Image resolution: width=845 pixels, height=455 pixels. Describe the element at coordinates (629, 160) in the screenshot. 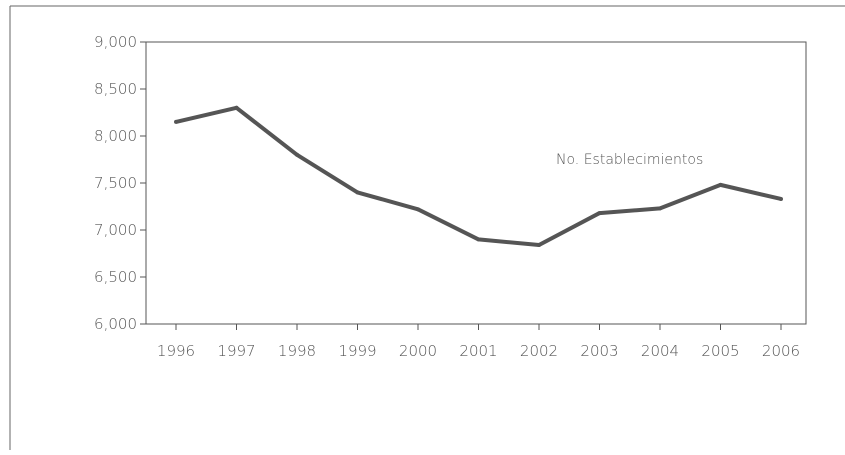

I see `series-label: No. Establecimientos` at that location.